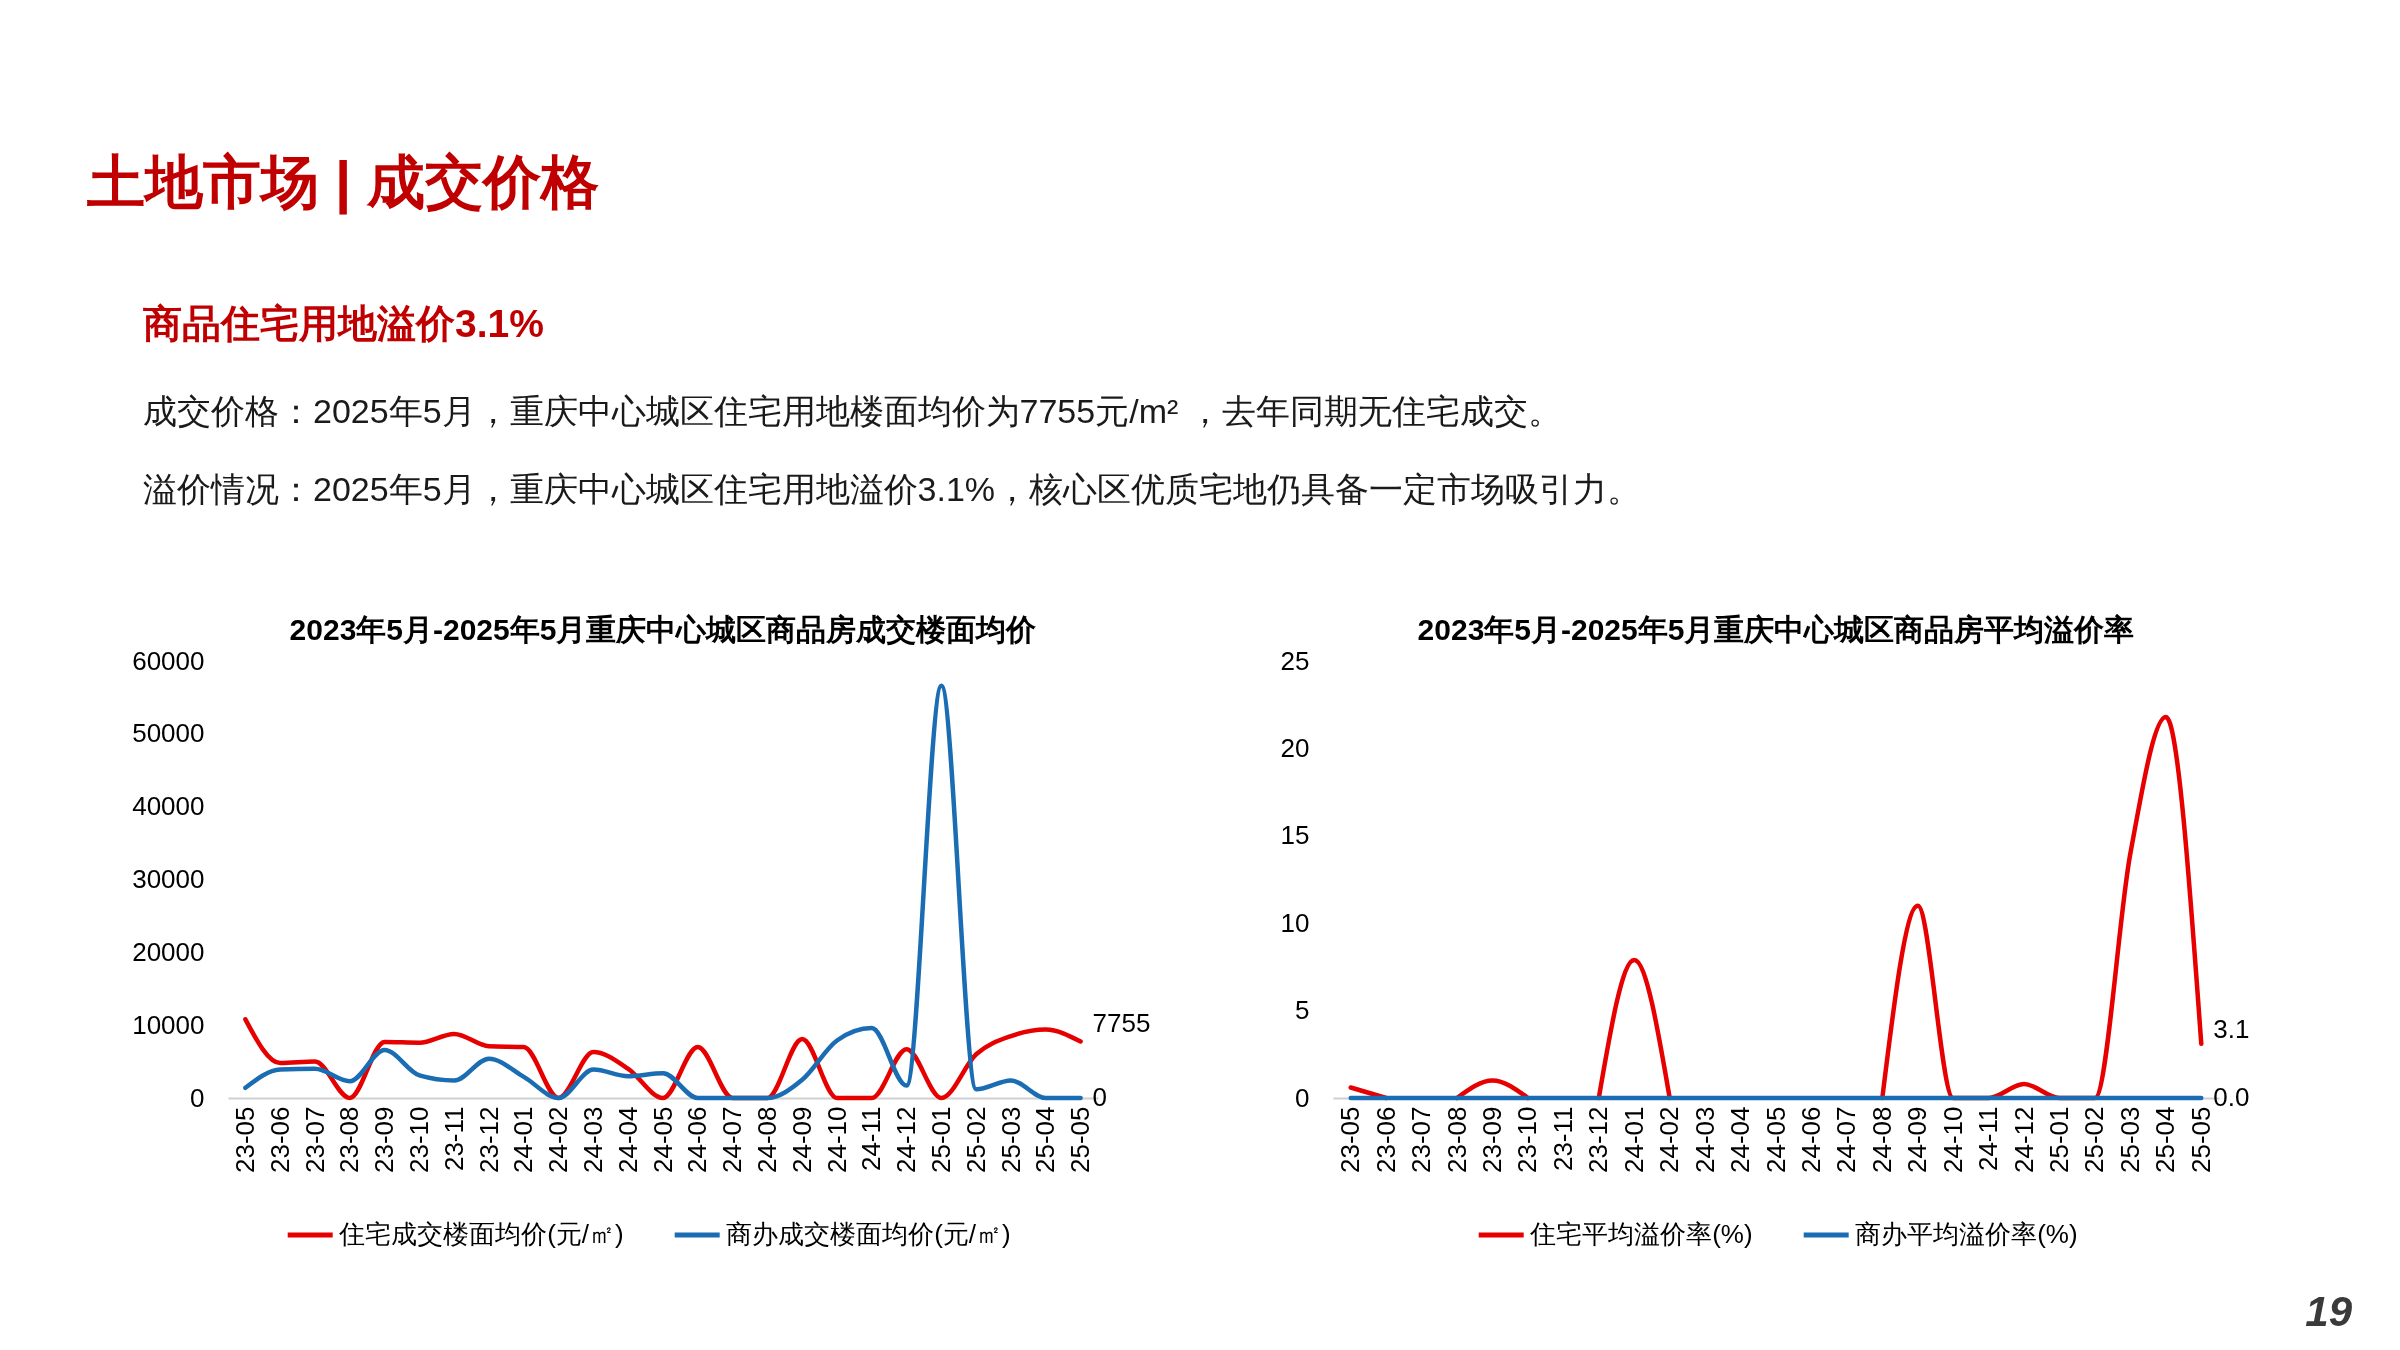 Image resolution: width=2400 pixels, height=1350 pixels. I want to click on text: 土地市场 | 成交价格, so click(343, 182).